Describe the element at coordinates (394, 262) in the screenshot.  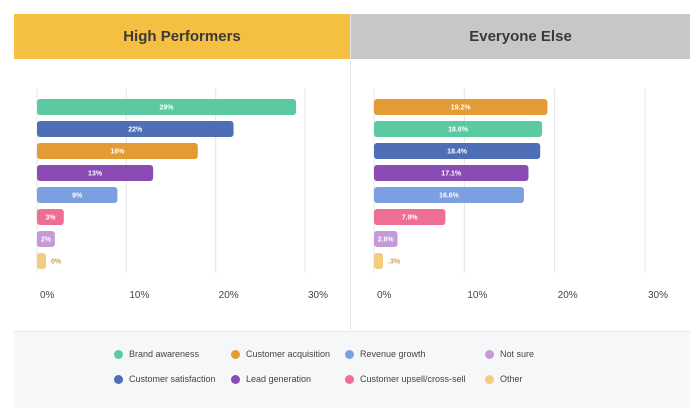
I see `bar-label: .3%` at that location.